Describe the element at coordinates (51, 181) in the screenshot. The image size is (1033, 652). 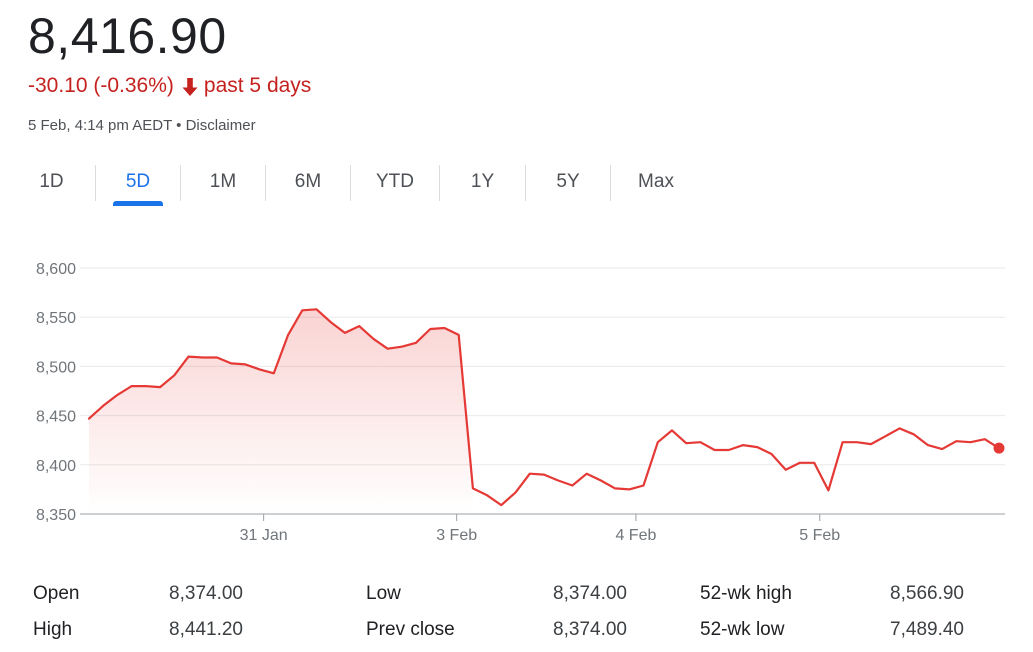
I see `tab-1d: 1D` at that location.